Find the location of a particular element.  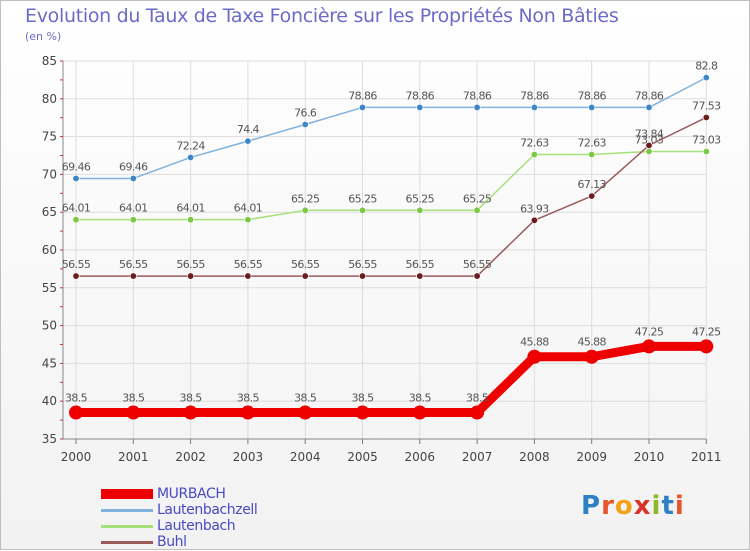

x-tick-label: 2008 is located at coordinates (534, 457).